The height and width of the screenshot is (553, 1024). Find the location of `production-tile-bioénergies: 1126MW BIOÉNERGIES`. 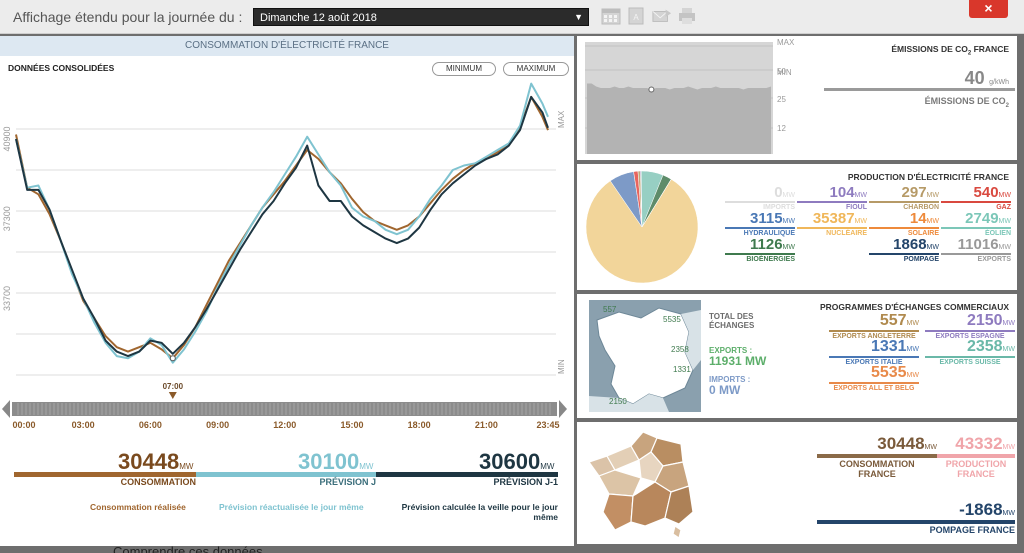

production-tile-bioénergies: 1126MW BIOÉNERGIES is located at coordinates (760, 249).